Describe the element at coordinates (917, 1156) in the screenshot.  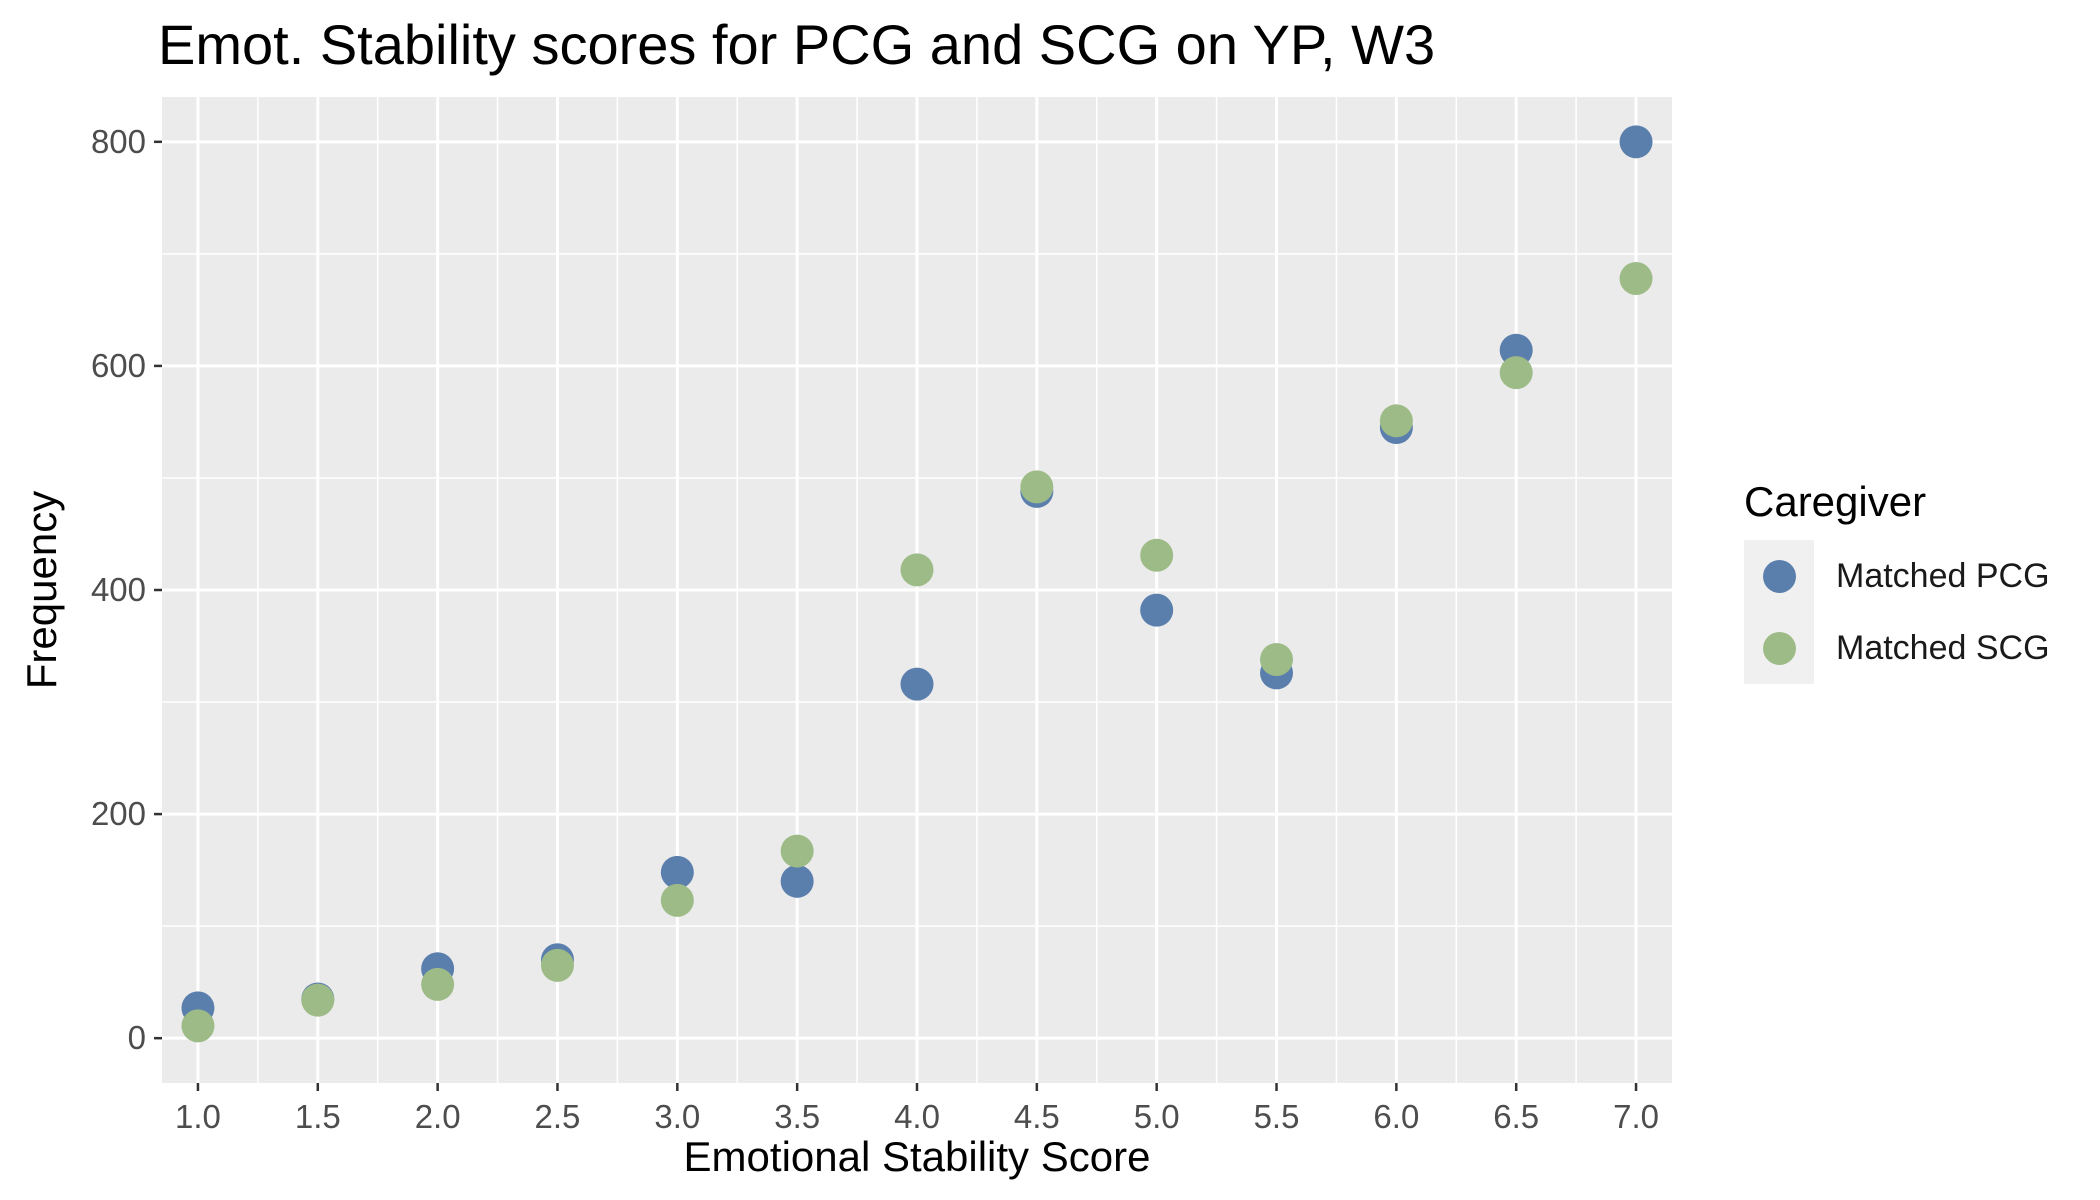
I see `x-axis-label: Emotional Stability Score` at that location.